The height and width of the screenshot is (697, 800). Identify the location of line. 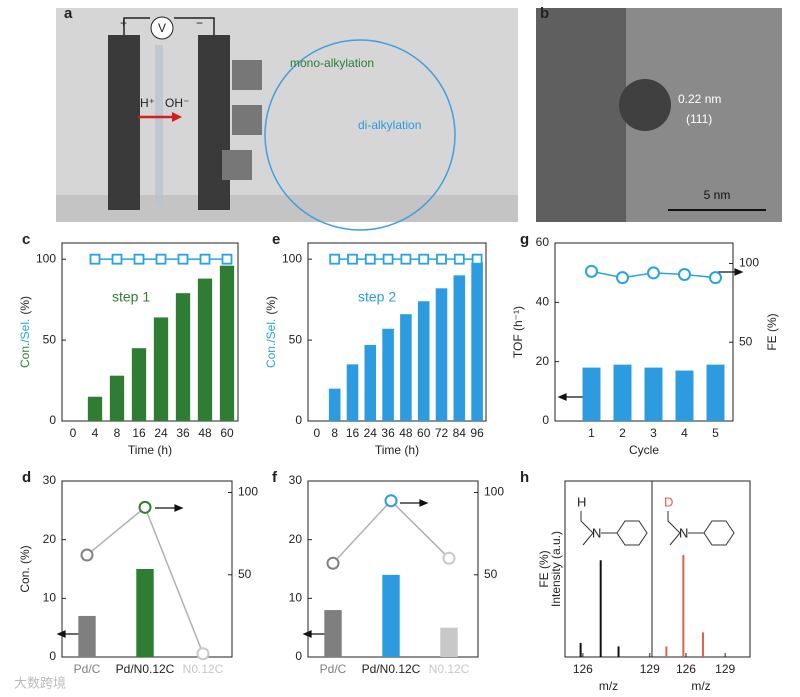
(391, 531).